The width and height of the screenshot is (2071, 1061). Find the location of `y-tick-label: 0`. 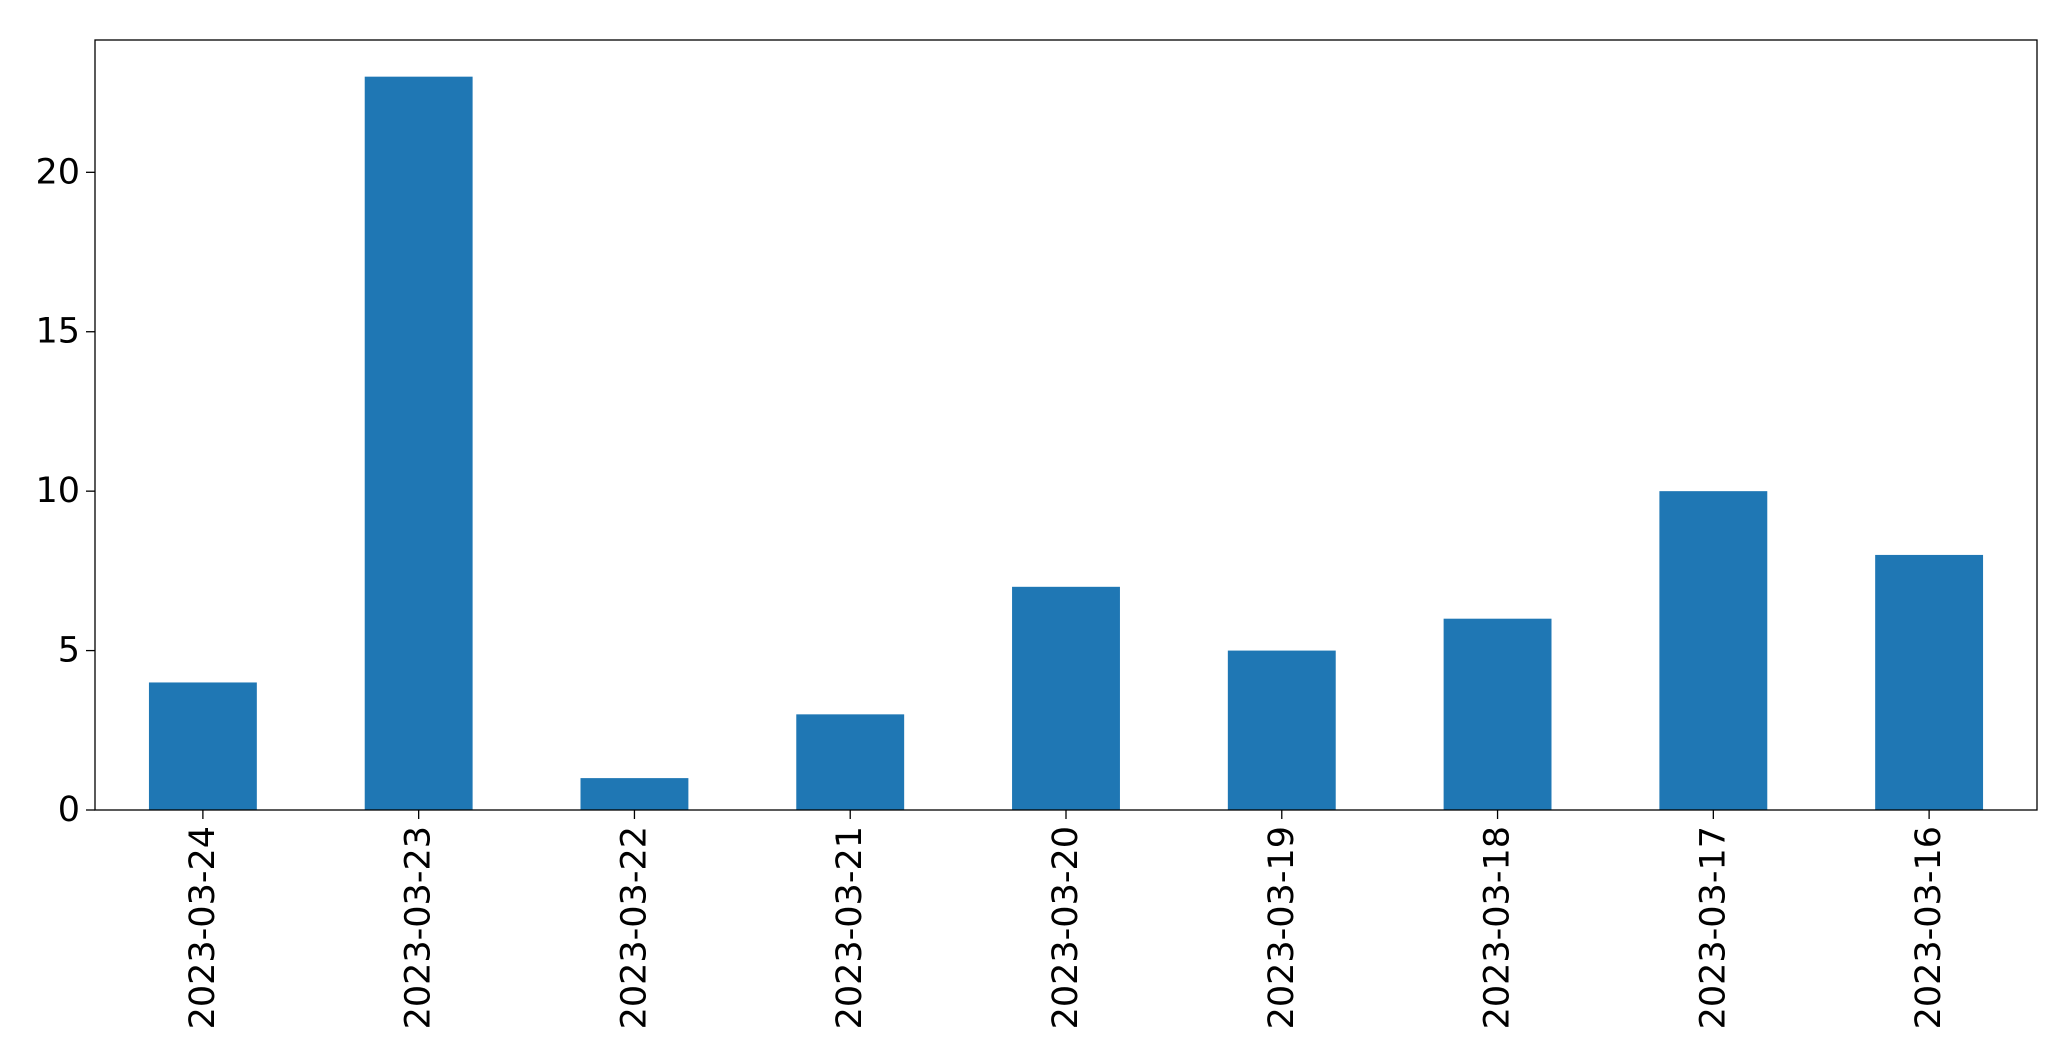

y-tick-label: 0 is located at coordinates (69, 810).